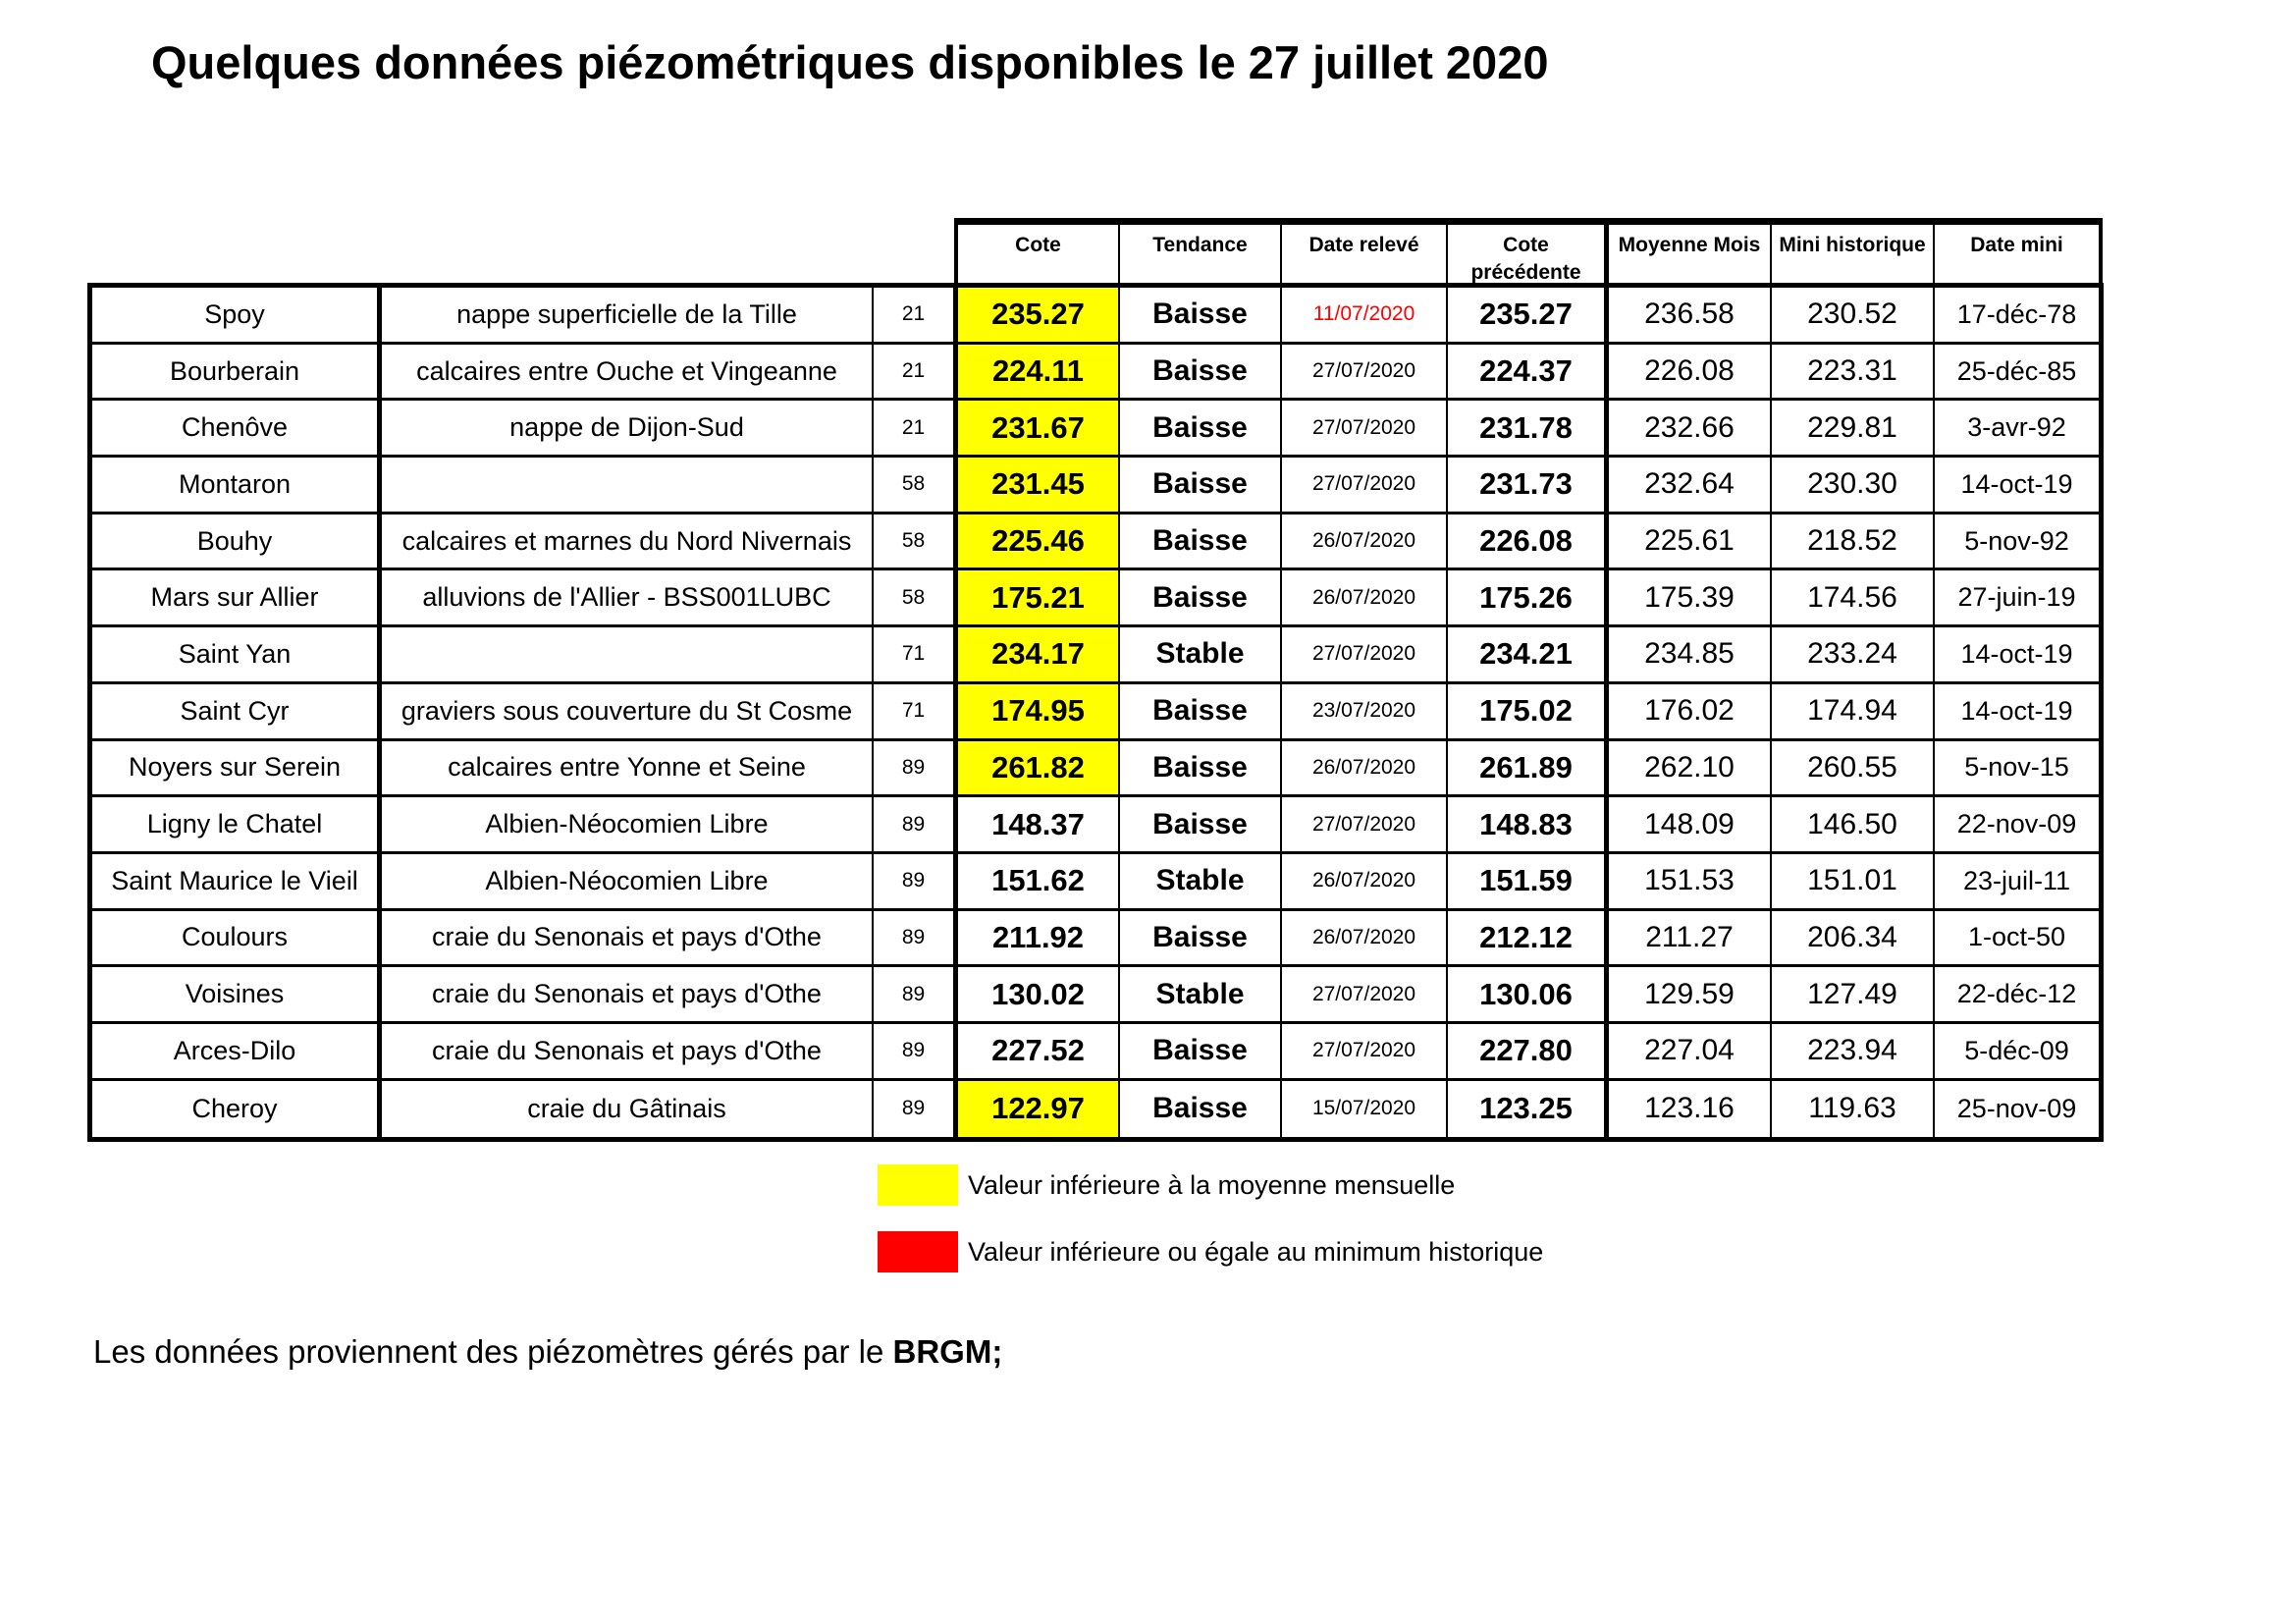 The width and height of the screenshot is (2296, 1623). I want to click on department-cell: 71, so click(916, 712).